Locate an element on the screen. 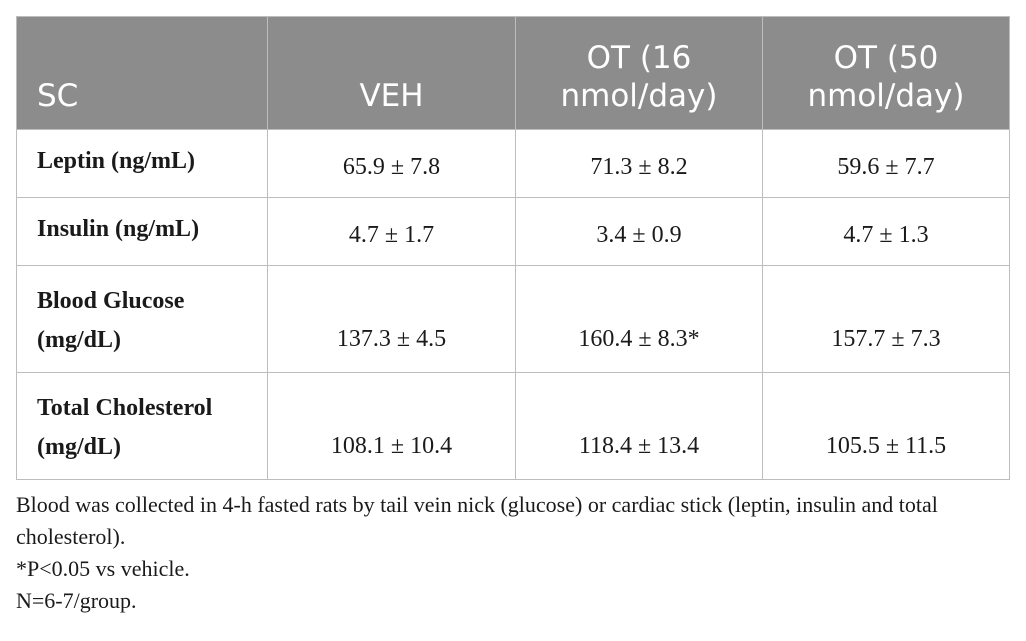  row-label-total-cholesterol: Total Cholesterol (mg/dL) is located at coordinates (142, 426).